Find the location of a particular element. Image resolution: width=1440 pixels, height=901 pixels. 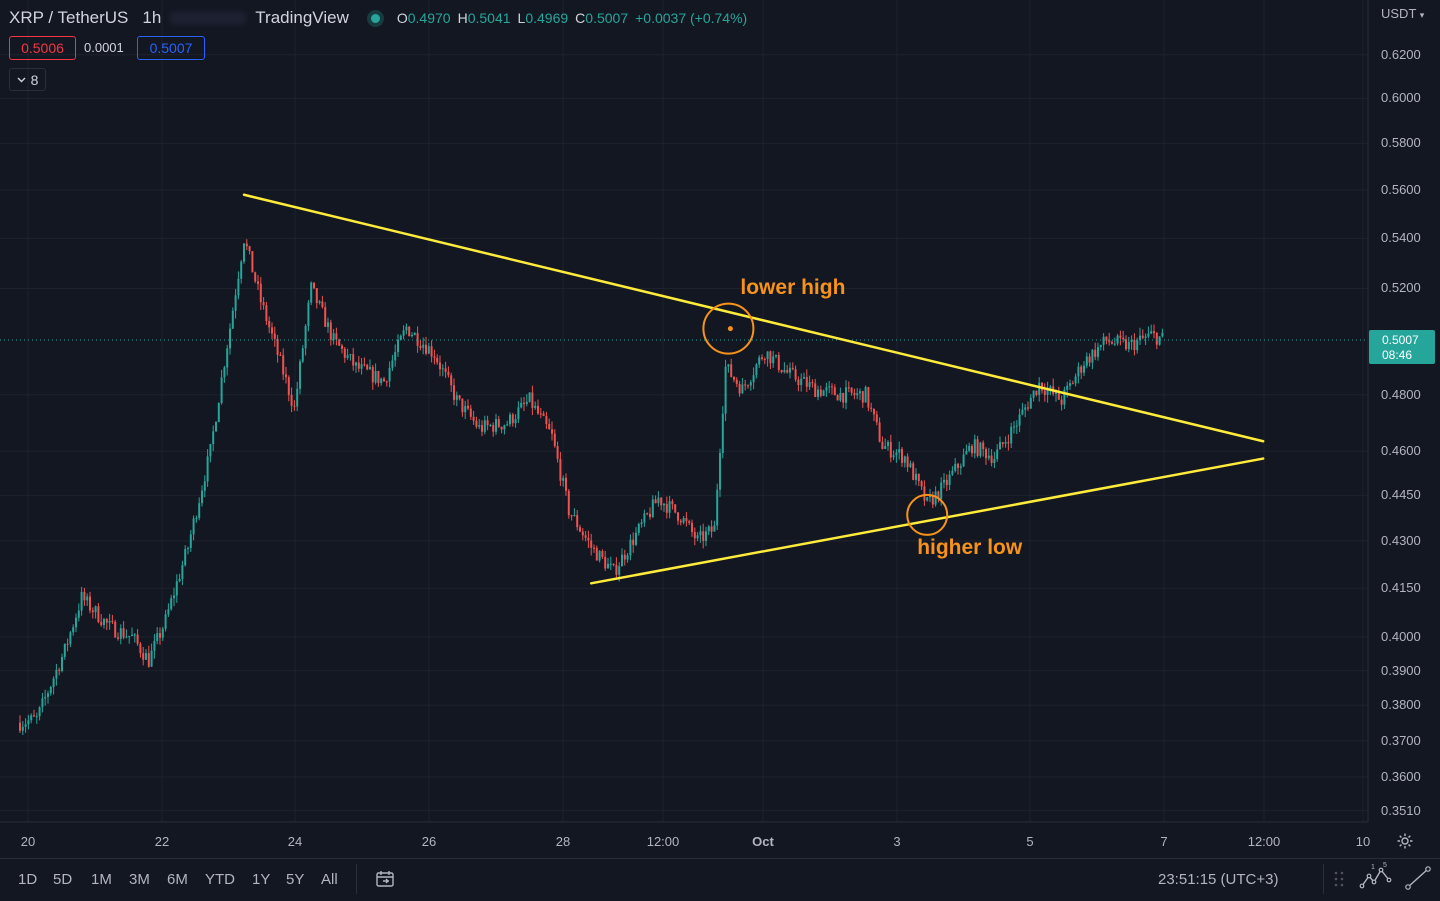

indicators-toggle-button: 8 is located at coordinates (27, 79).